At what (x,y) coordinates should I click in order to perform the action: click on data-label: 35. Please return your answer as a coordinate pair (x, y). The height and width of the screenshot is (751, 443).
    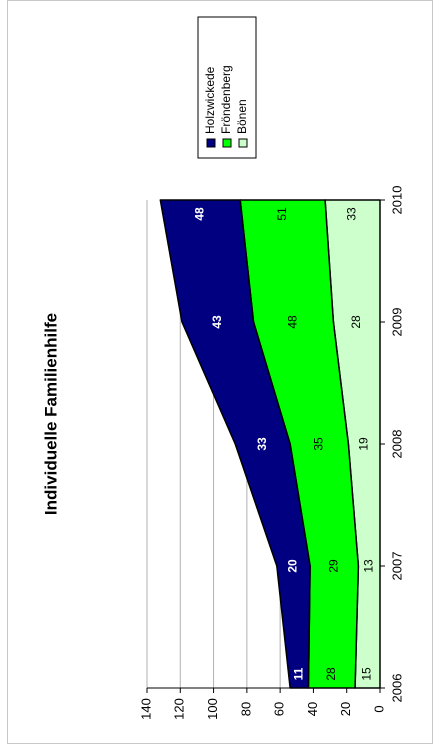
    Looking at the image, I should click on (318, 444).